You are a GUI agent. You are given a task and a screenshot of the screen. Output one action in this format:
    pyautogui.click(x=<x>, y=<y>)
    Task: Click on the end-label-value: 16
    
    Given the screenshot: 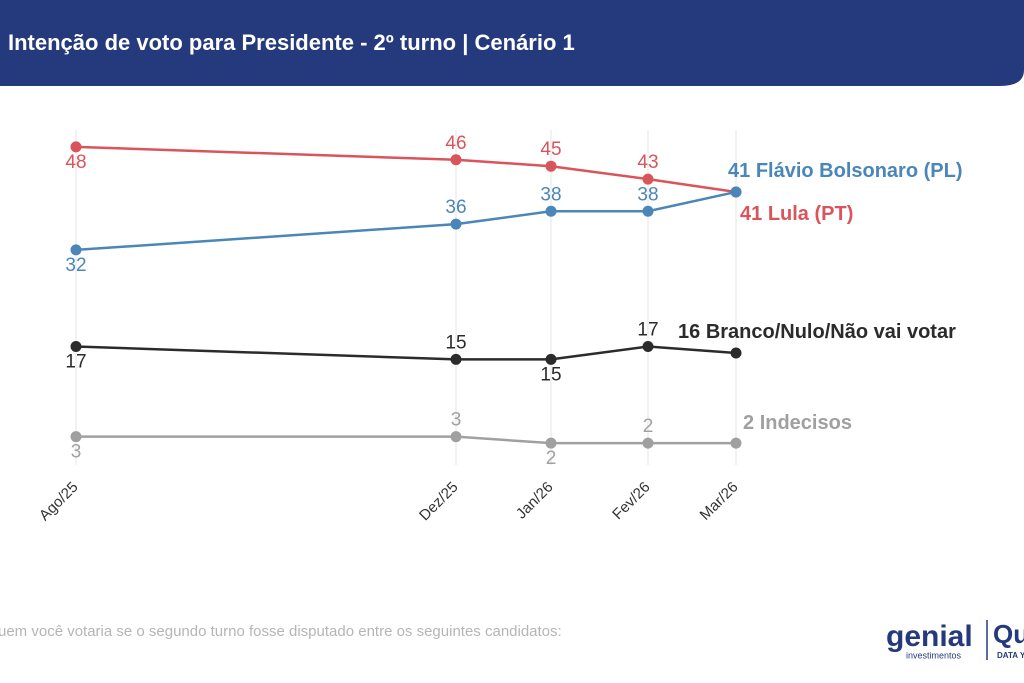 What is the action you would take?
    pyautogui.click(x=689, y=332)
    